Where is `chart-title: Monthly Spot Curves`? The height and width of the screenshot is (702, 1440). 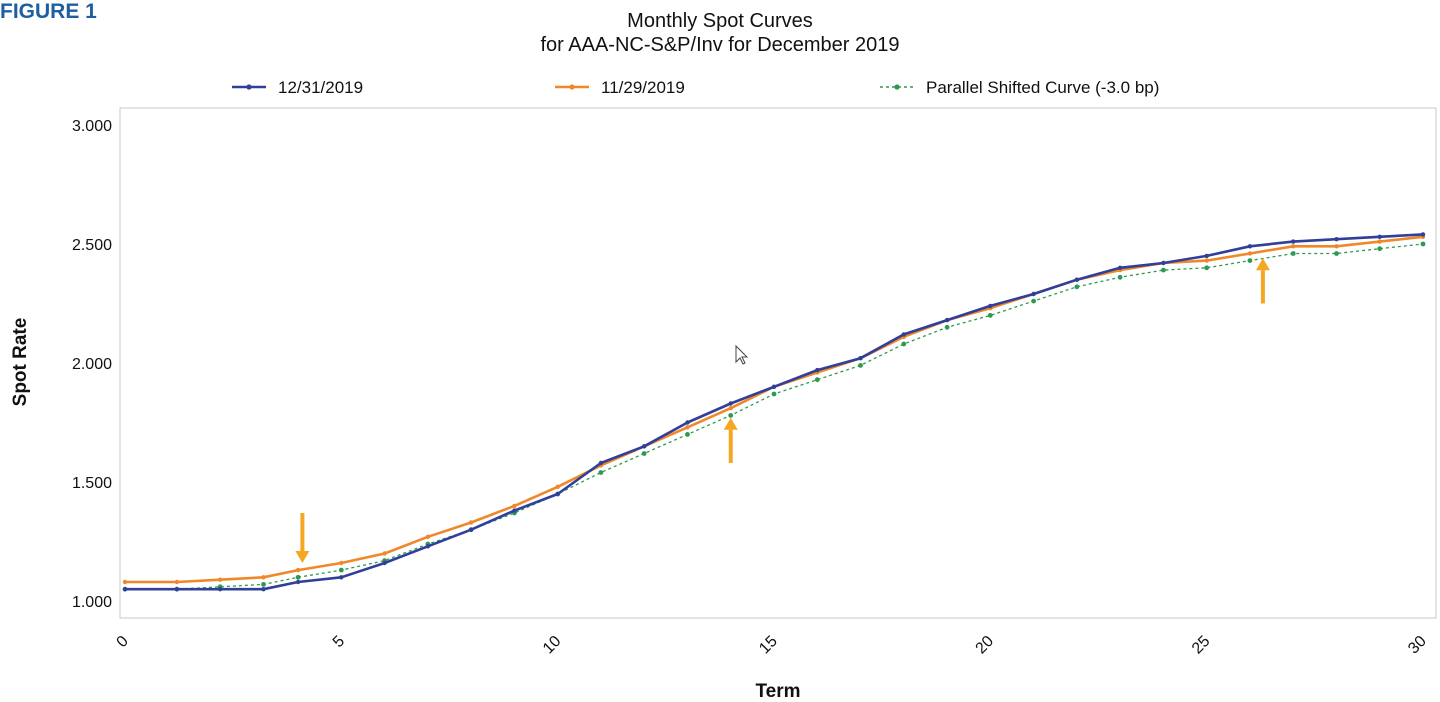 chart-title: Monthly Spot Curves is located at coordinates (720, 21).